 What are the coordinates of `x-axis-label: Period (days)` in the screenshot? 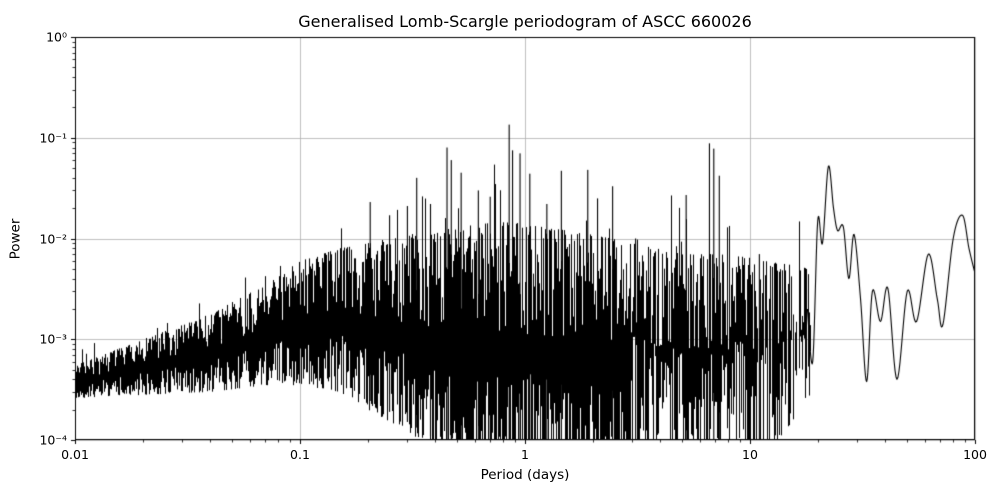 It's located at (525, 475).